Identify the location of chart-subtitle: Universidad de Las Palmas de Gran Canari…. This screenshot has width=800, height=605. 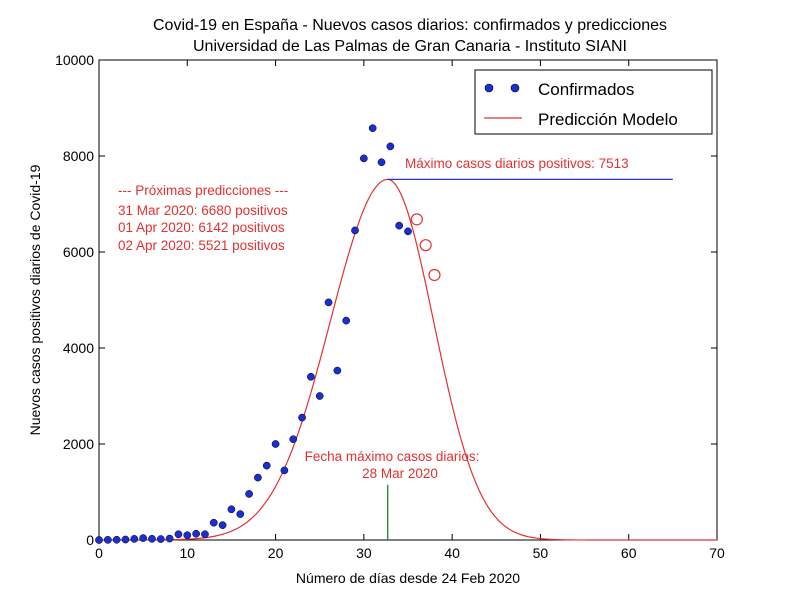
(410, 46).